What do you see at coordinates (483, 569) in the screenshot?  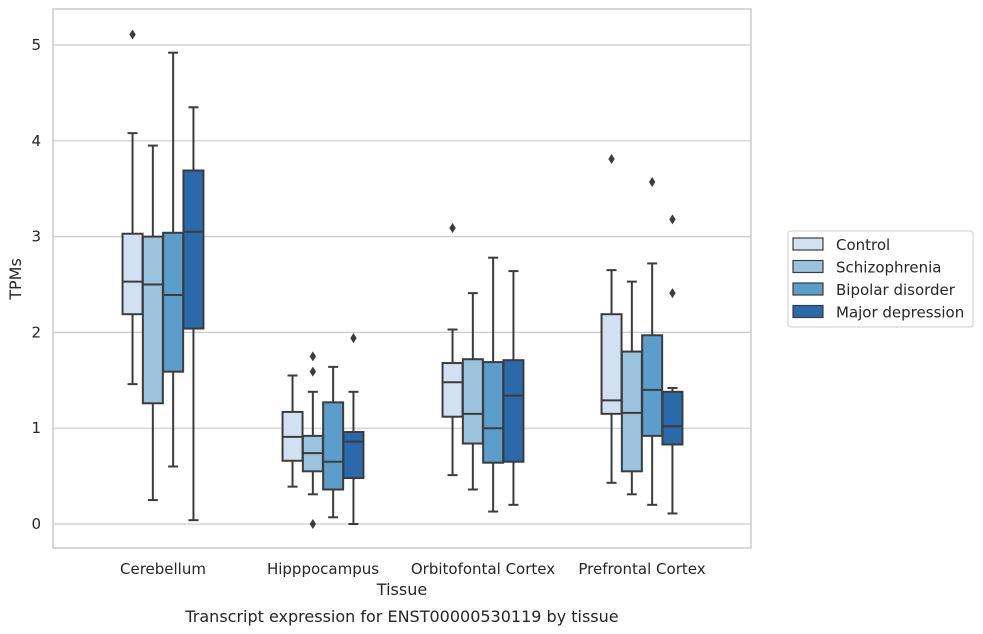 I see `x-tick-label: Orbitofontal Cortex` at bounding box center [483, 569].